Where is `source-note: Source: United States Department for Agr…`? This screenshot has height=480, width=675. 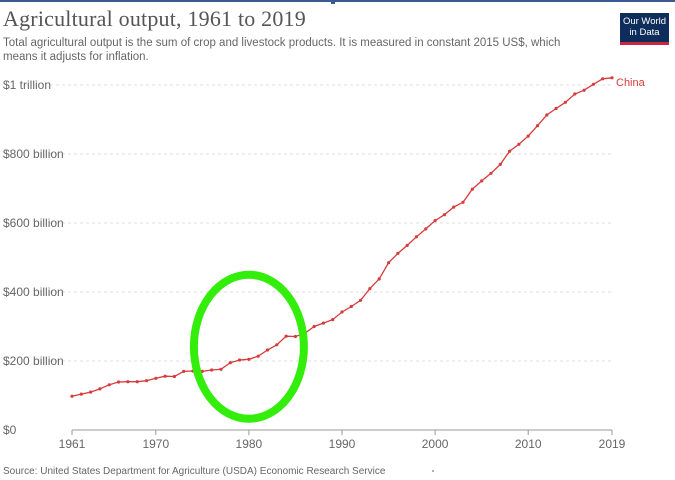 source-note: Source: United States Department for Agr… is located at coordinates (194, 471).